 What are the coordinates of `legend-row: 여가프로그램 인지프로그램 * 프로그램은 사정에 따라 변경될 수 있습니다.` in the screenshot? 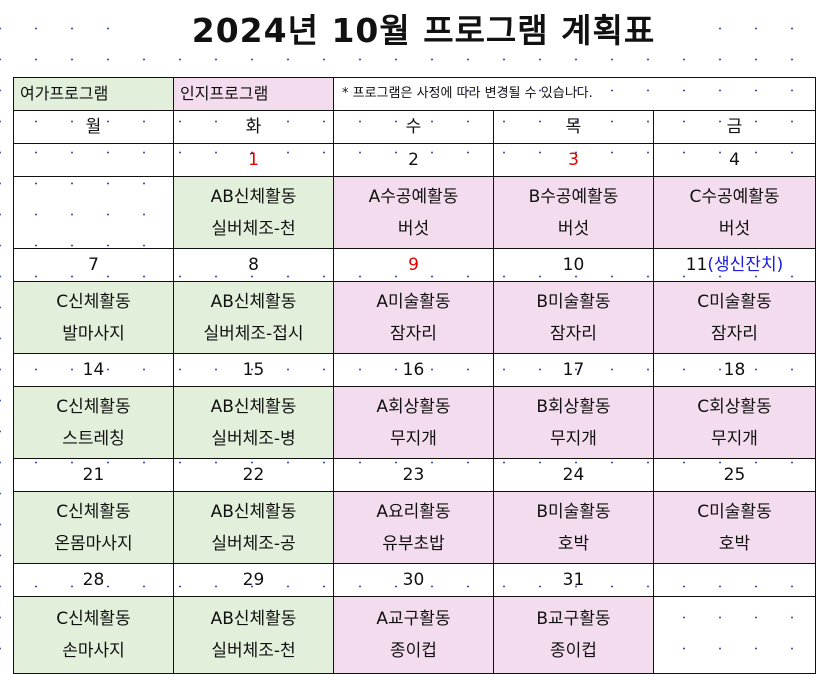 It's located at (414, 94).